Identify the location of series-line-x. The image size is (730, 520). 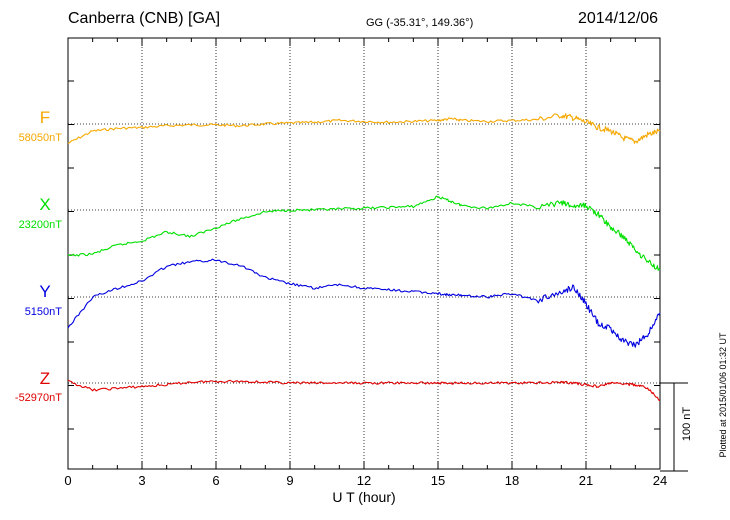
(364, 233).